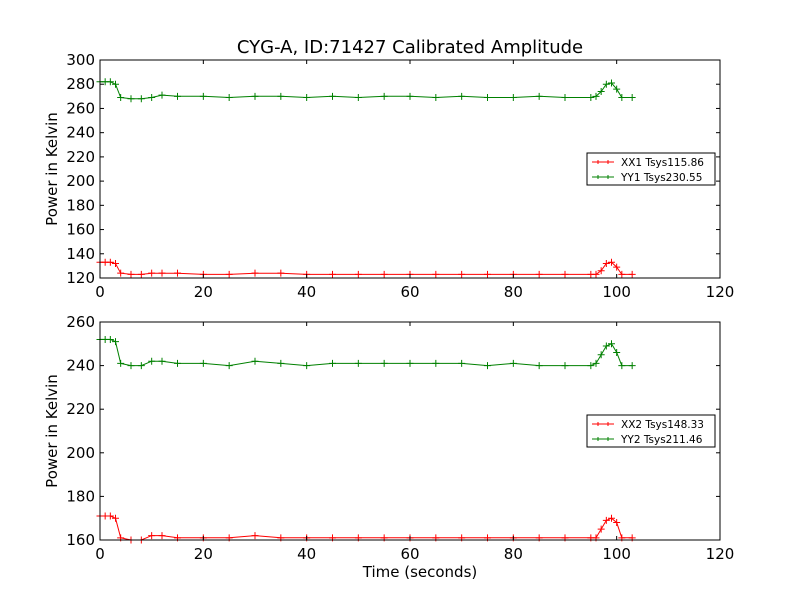 The image size is (800, 600). I want to click on x-tick-label: 40, so click(306, 554).